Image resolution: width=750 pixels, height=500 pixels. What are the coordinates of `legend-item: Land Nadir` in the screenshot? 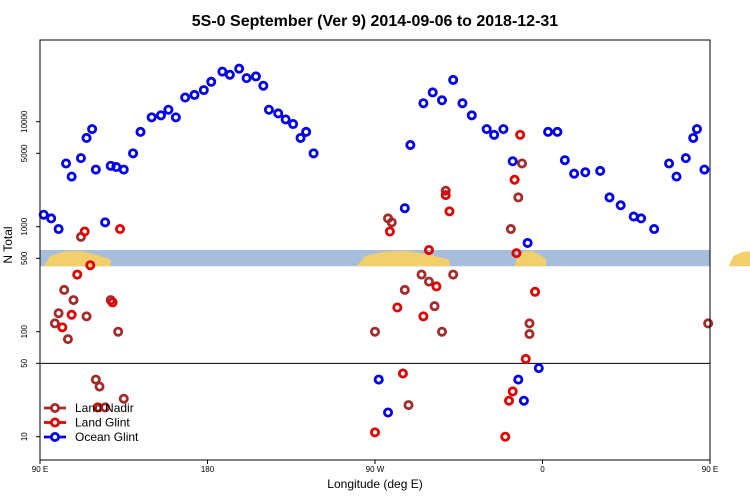 It's located at (89, 408).